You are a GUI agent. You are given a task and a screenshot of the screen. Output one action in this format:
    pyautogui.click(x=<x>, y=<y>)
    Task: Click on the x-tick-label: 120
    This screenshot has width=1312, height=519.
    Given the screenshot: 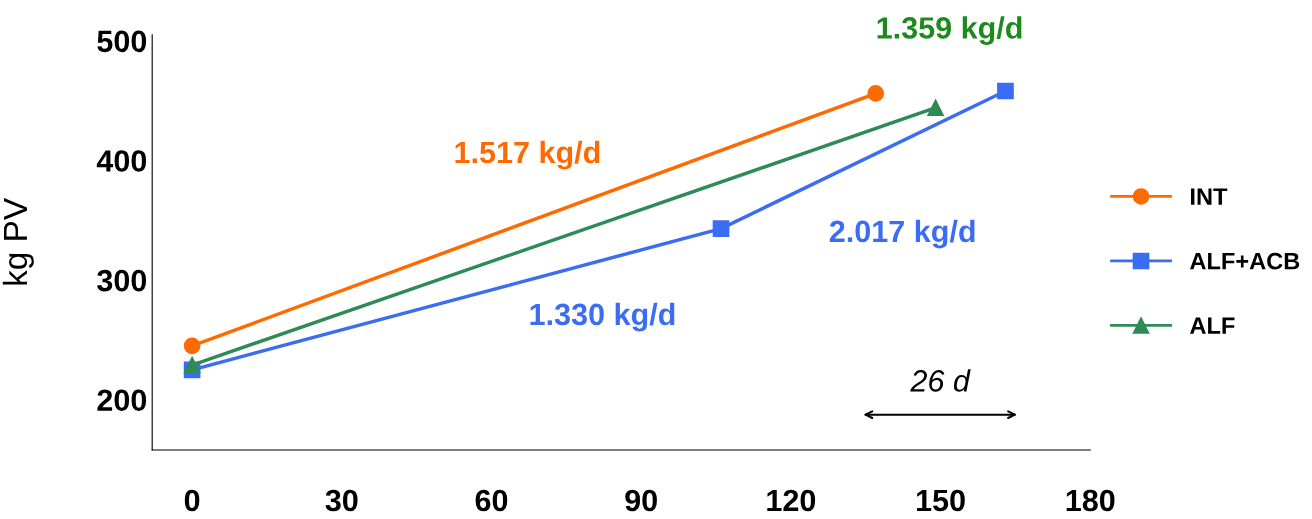 What is the action you would take?
    pyautogui.click(x=791, y=500)
    